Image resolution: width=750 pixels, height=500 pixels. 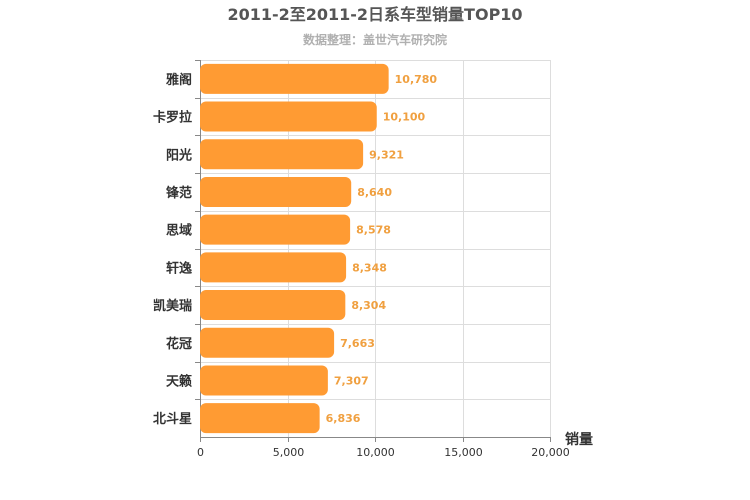 I want to click on category-label: 雅阁, so click(x=179, y=80).